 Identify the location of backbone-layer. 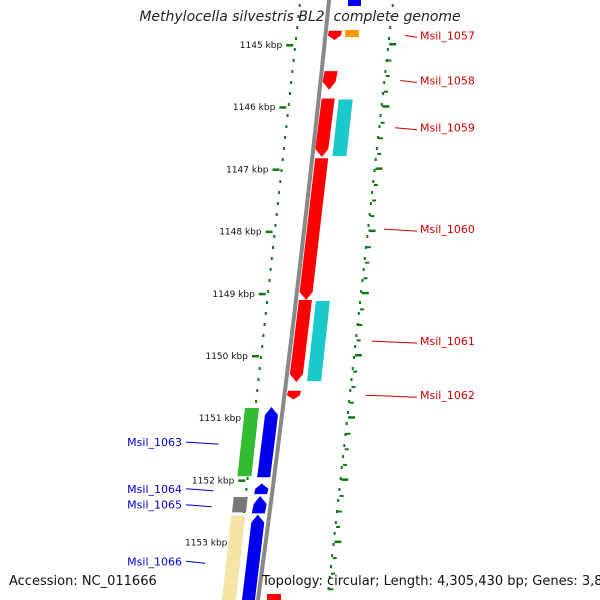
(294, 300).